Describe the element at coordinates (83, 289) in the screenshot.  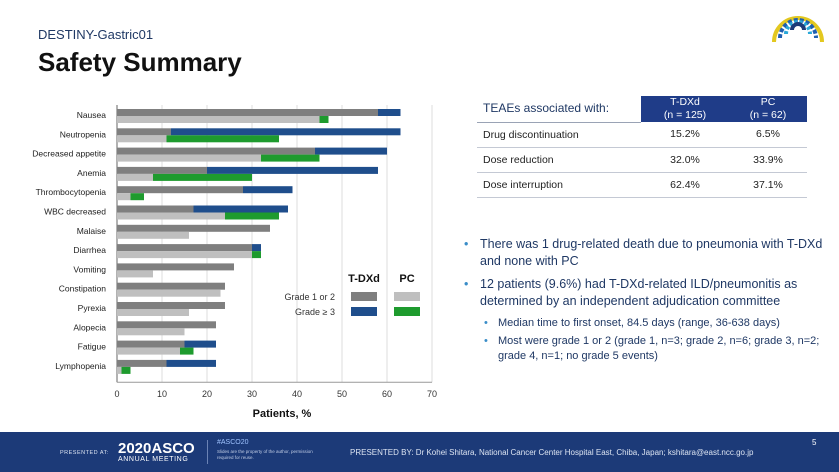
I see `y-tick-label: Constipation` at that location.